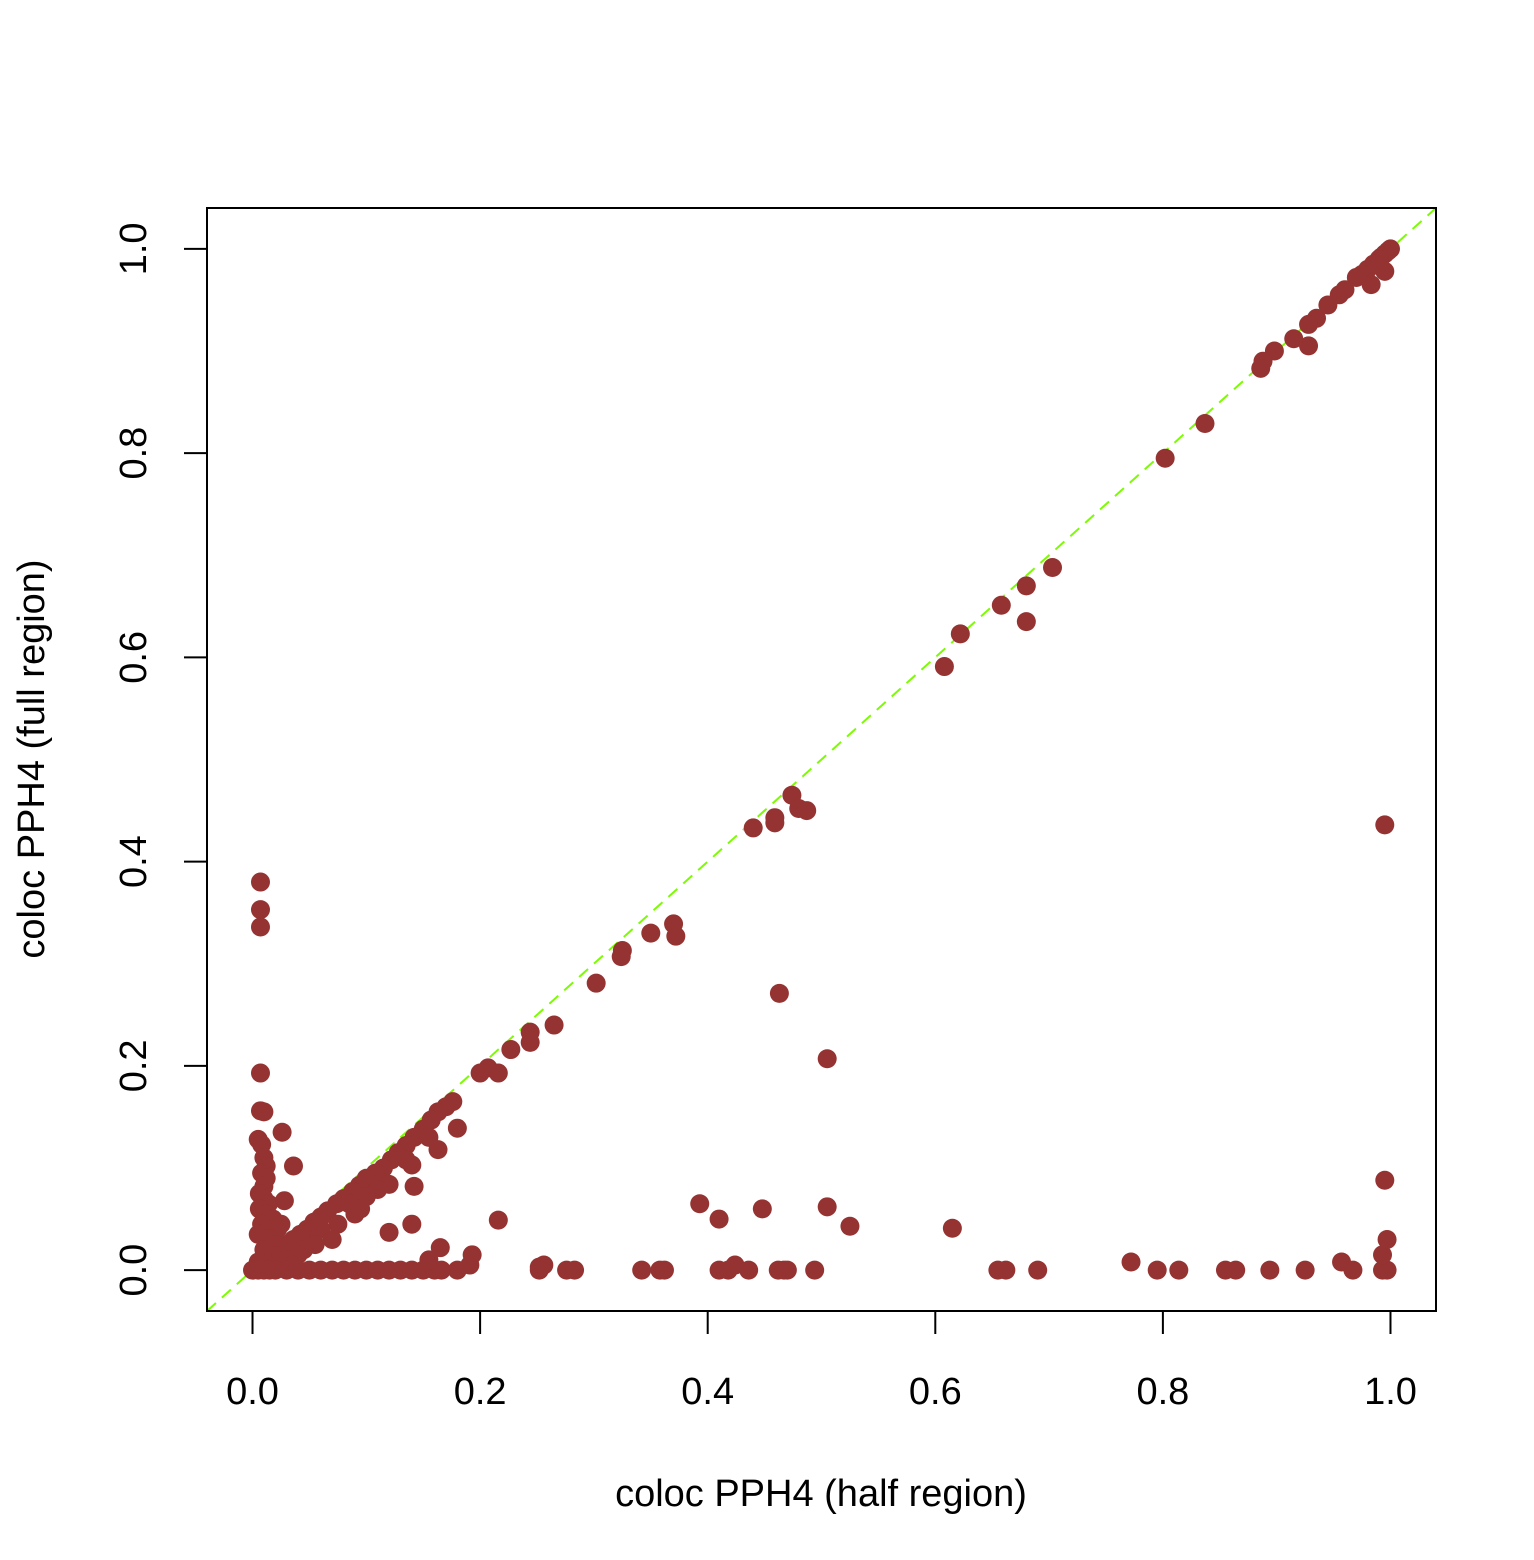 The image size is (1534, 1560). I want to click on y-axis-title: coloc PPH4 (full region), so click(32, 758).